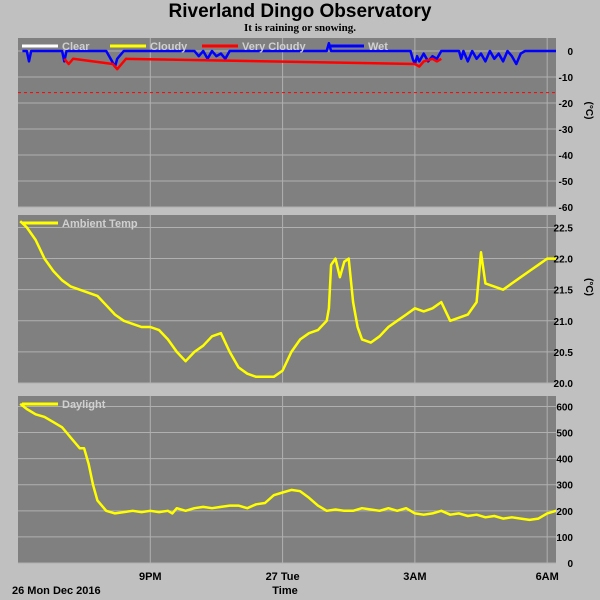 The width and height of the screenshot is (600, 600). What do you see at coordinates (564, 460) in the screenshot?
I see `y-tick-label: 400` at bounding box center [564, 460].